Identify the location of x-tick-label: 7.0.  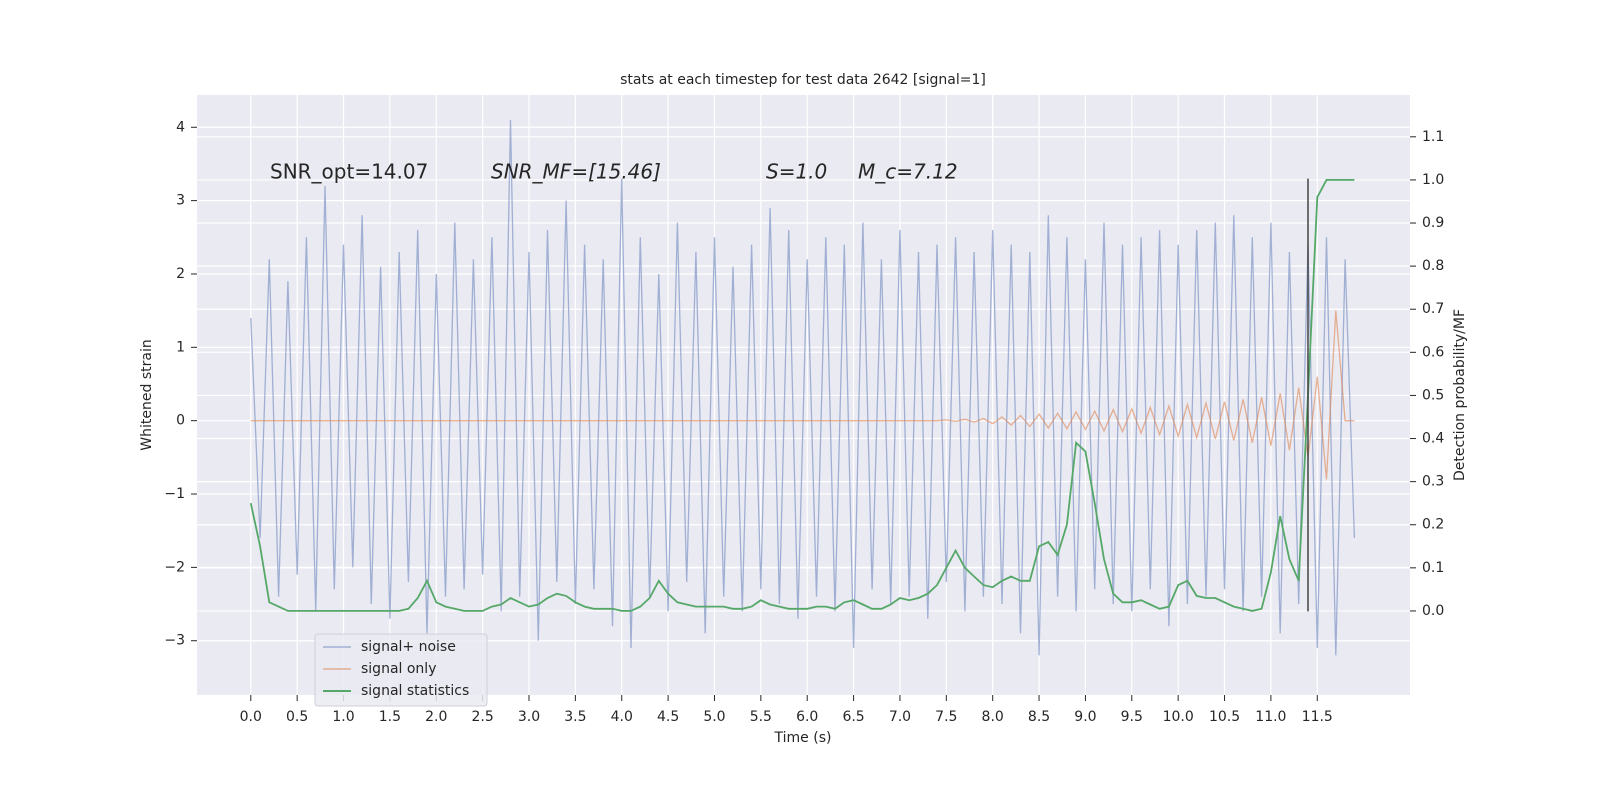
(900, 717).